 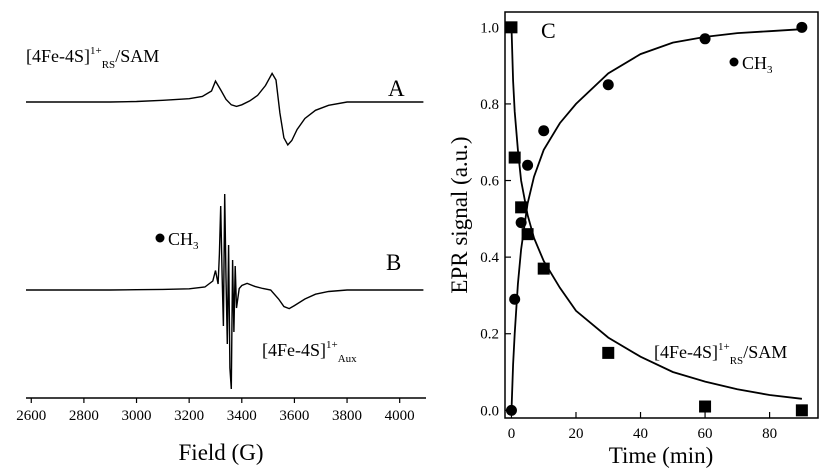 What do you see at coordinates (720, 354) in the screenshot?
I see `legend-cluster-label: [4Fe-4S]1+RS/SAM` at bounding box center [720, 354].